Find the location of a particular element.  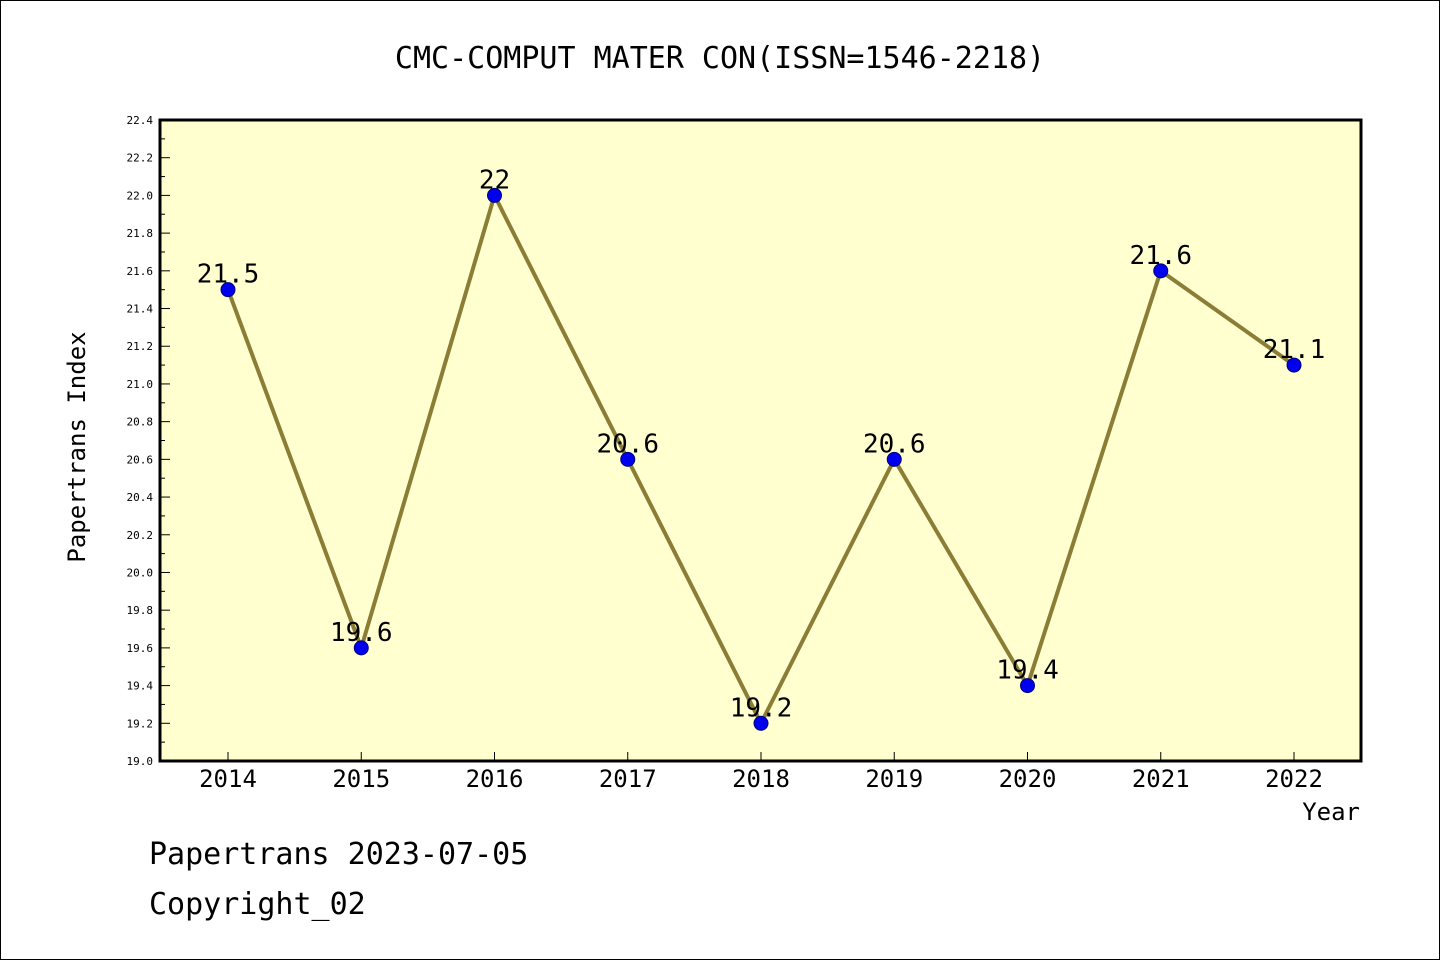

footer-date: Papertrans 2023-07-05 is located at coordinates (338, 854).